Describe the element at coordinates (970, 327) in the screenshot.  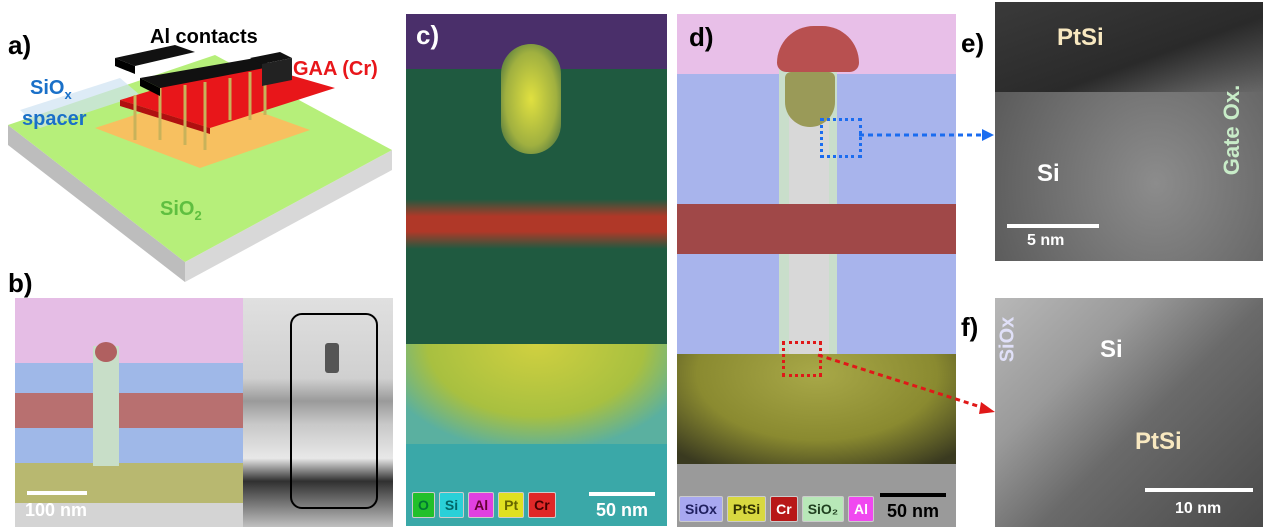
I see `panel-f-label: f)` at that location.